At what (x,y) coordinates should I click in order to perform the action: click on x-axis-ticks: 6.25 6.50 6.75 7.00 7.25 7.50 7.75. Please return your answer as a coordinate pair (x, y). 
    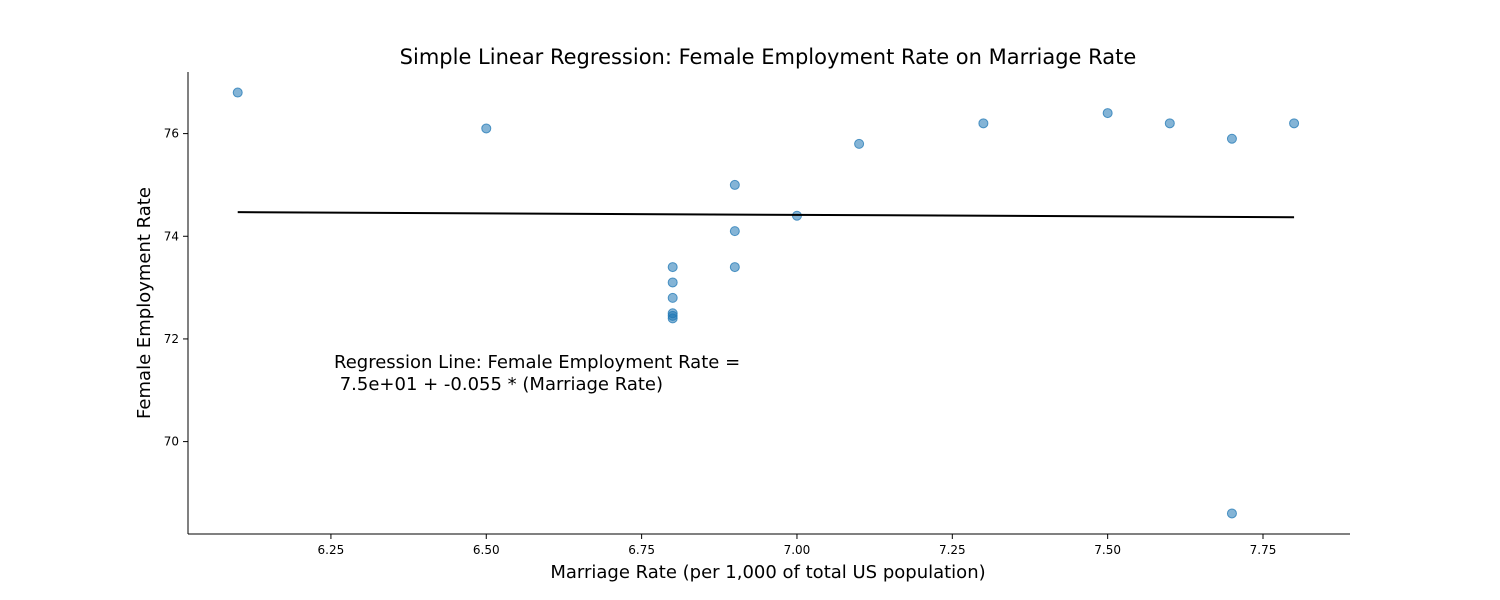
    Looking at the image, I should click on (797, 545).